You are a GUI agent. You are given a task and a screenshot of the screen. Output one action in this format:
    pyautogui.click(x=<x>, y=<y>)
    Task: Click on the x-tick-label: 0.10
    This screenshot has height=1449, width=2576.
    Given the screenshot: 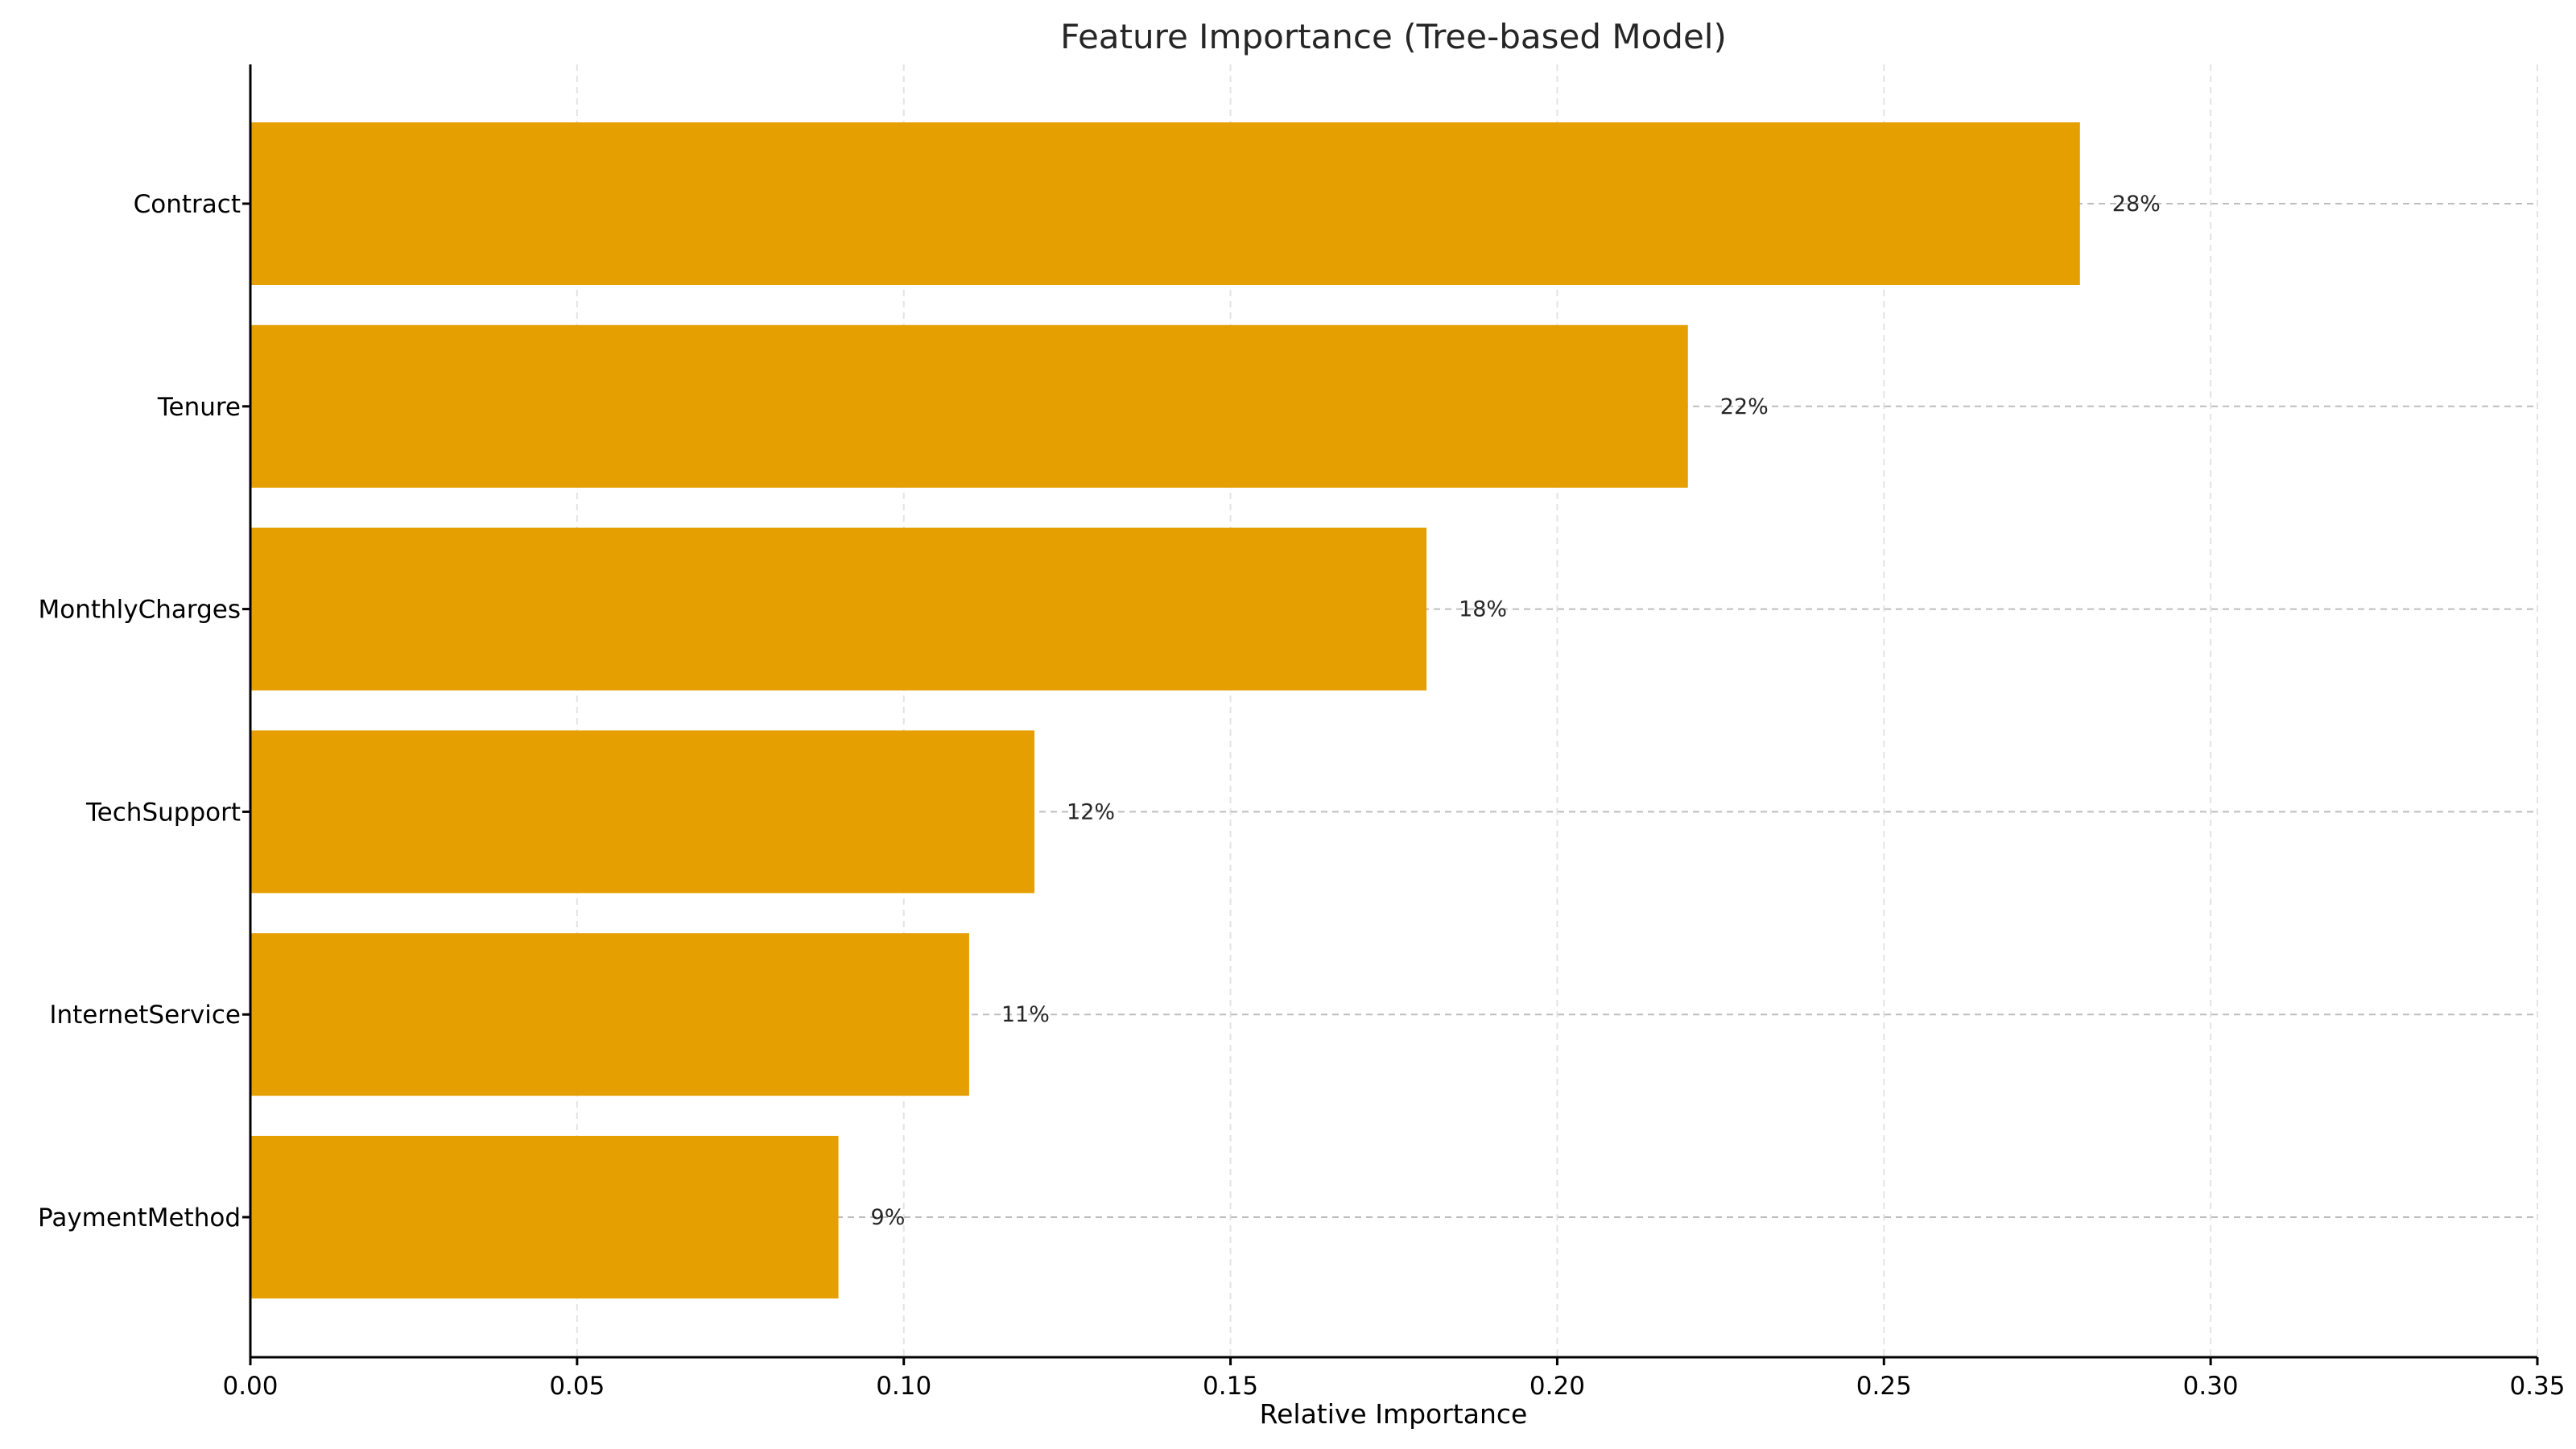 What is the action you would take?
    pyautogui.click(x=903, y=1386)
    